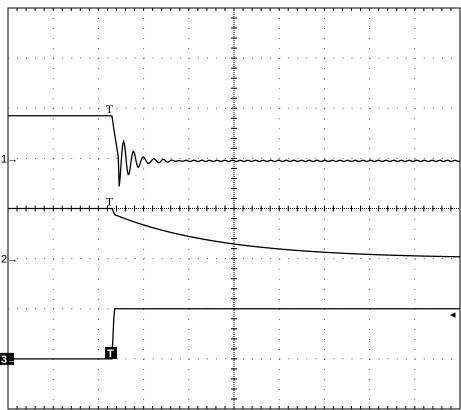 The height and width of the screenshot is (410, 461). I want to click on trigger-level-arrow: ◂, so click(453, 315).